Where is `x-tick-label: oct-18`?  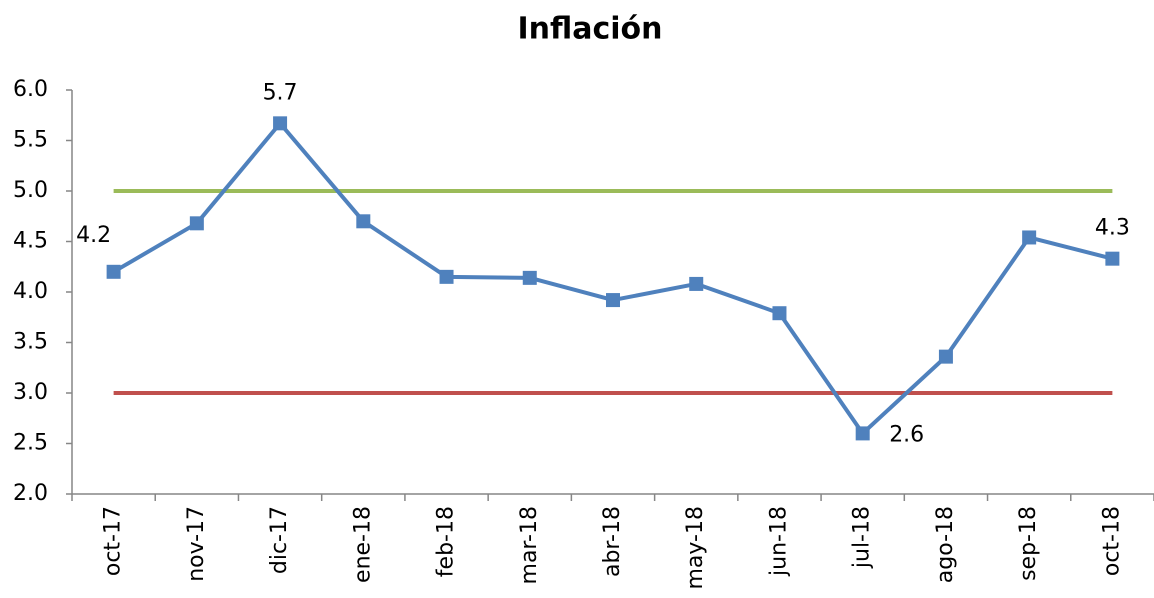
x-tick-label: oct-18 is located at coordinates (1111, 541).